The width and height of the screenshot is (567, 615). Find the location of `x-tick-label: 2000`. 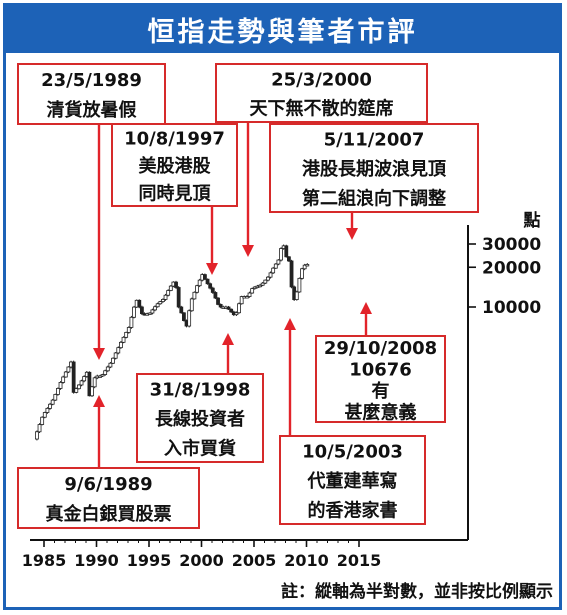

x-tick-label: 2000 is located at coordinates (201, 560).